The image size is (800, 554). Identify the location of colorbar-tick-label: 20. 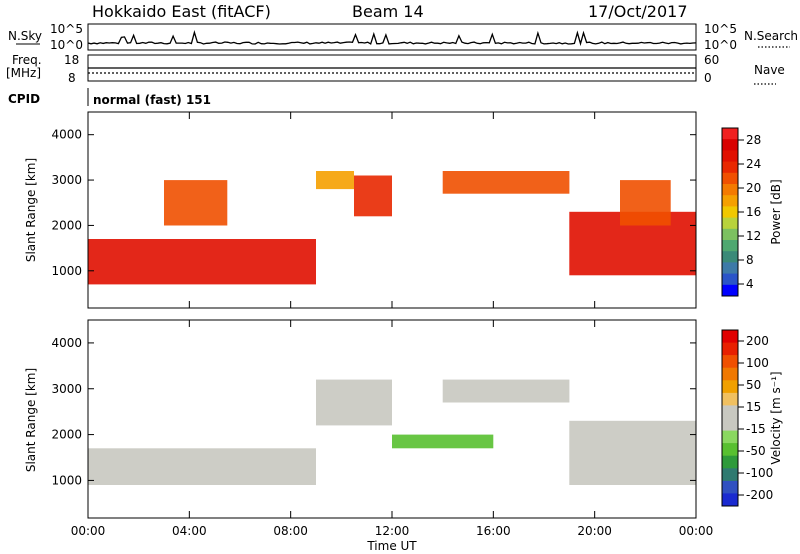
(753, 188).